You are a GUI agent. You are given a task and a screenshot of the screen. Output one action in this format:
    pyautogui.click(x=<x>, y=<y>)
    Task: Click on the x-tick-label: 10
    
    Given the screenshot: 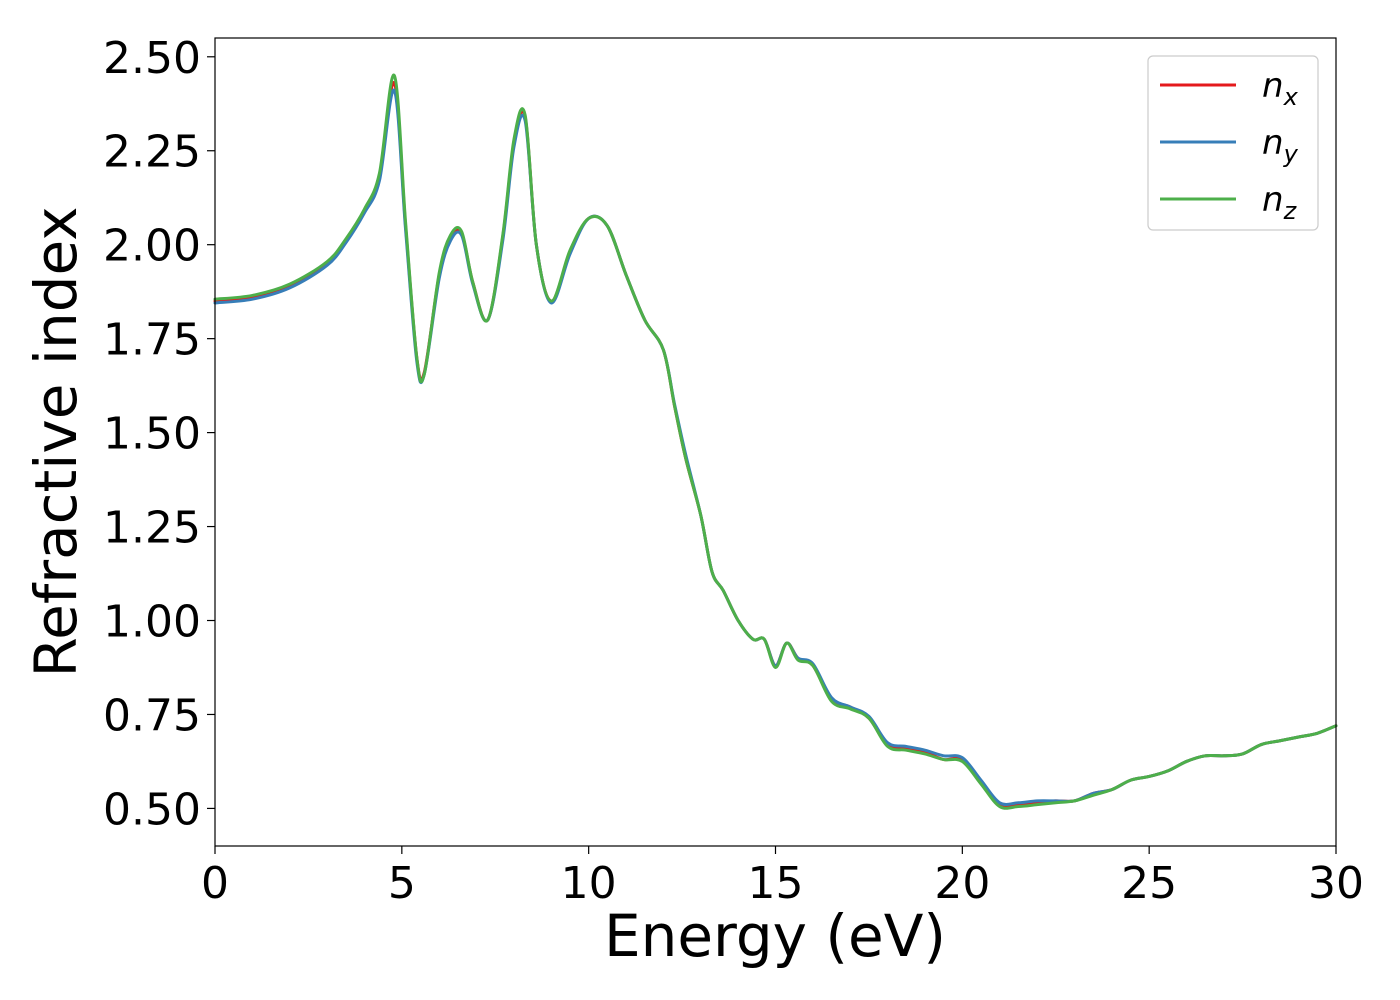 What is the action you would take?
    pyautogui.click(x=589, y=883)
    